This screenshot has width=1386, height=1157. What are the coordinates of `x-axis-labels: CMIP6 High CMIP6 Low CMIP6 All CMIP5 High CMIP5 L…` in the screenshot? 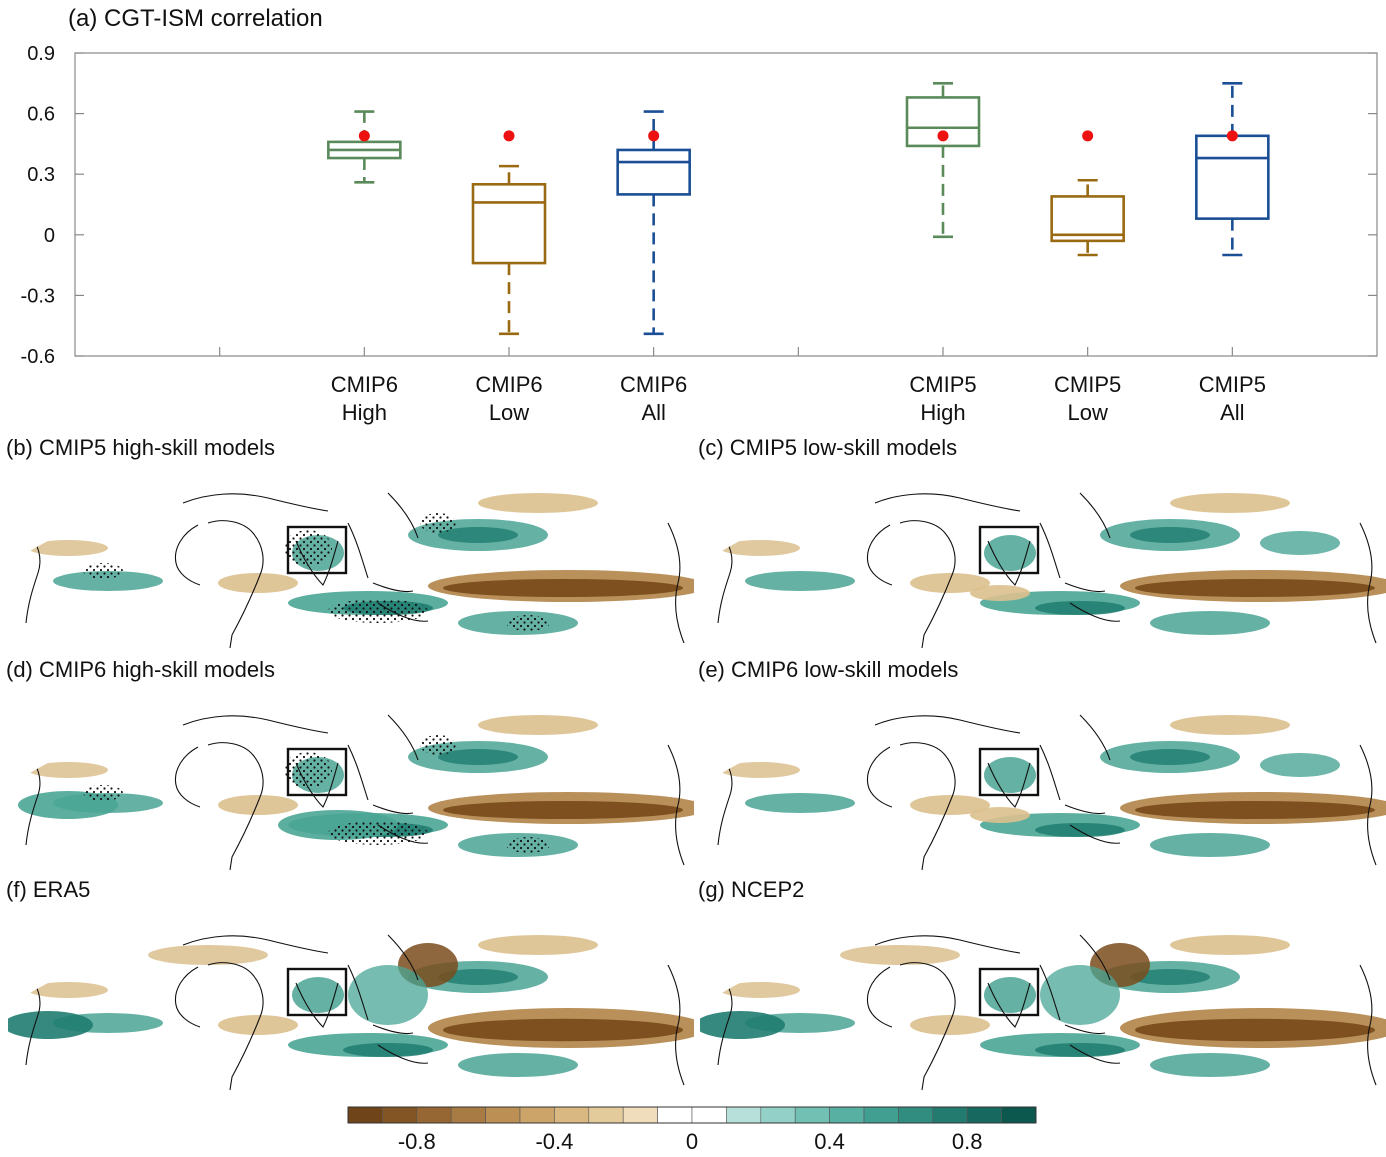 It's located at (798, 398).